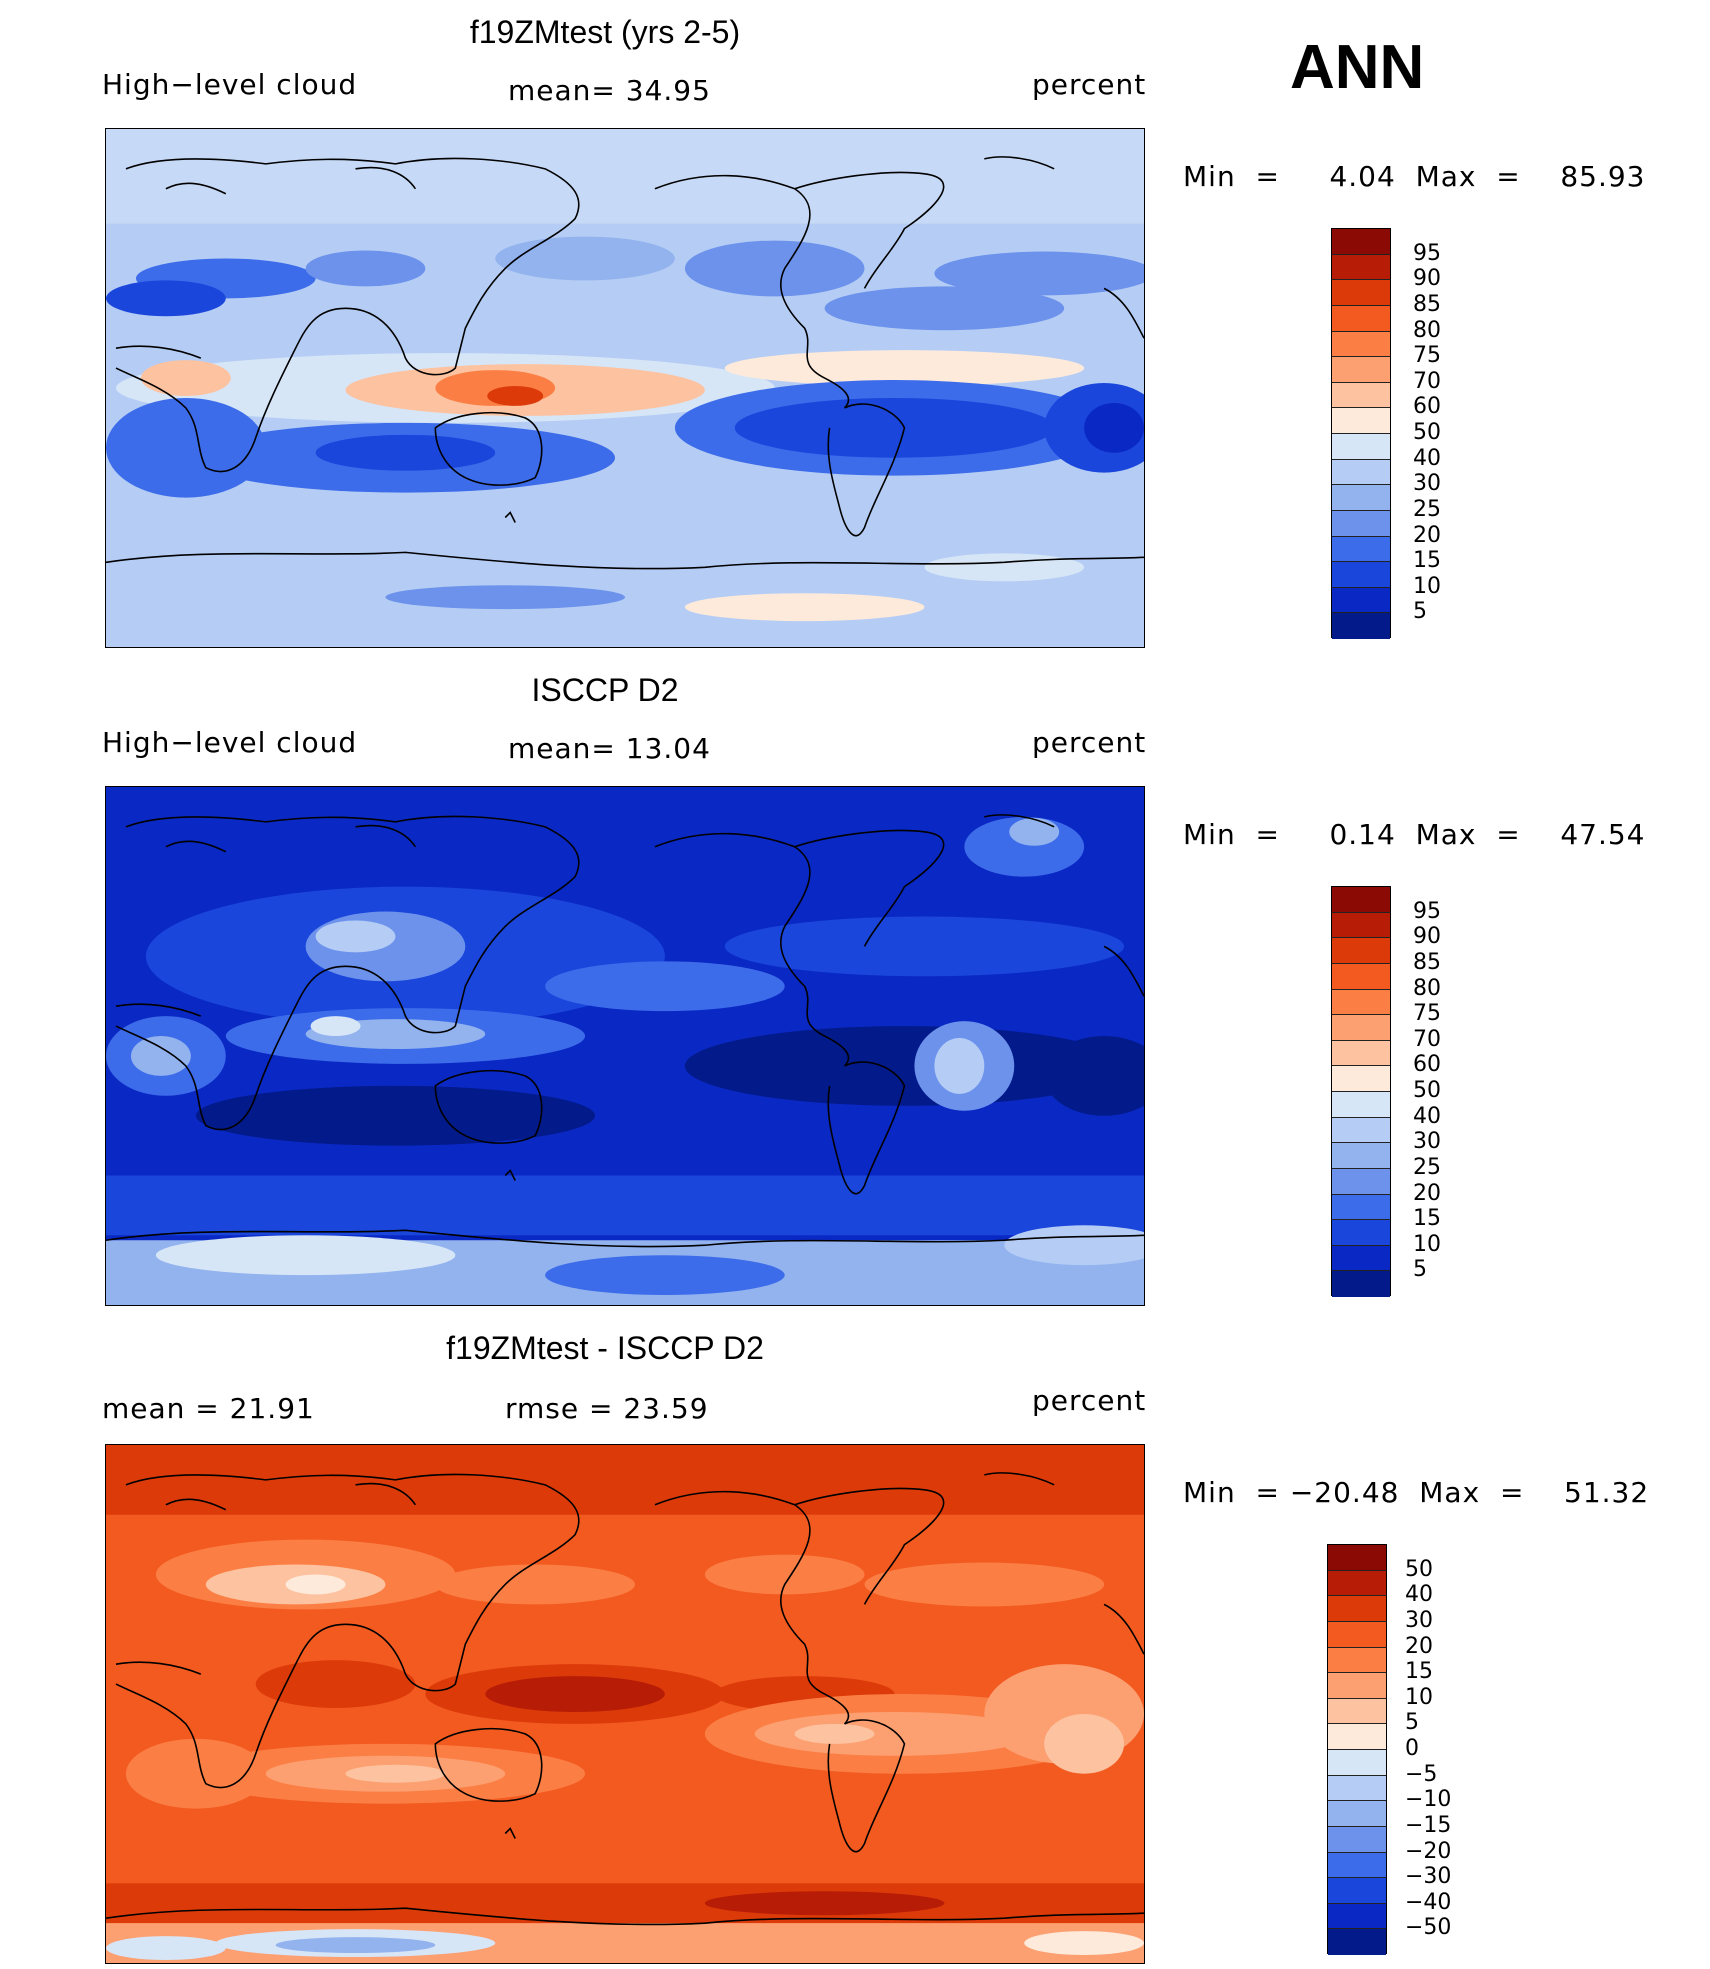  I want to click on min-max-label: Min = 4.04 Max = 85.93, so click(1414, 176).